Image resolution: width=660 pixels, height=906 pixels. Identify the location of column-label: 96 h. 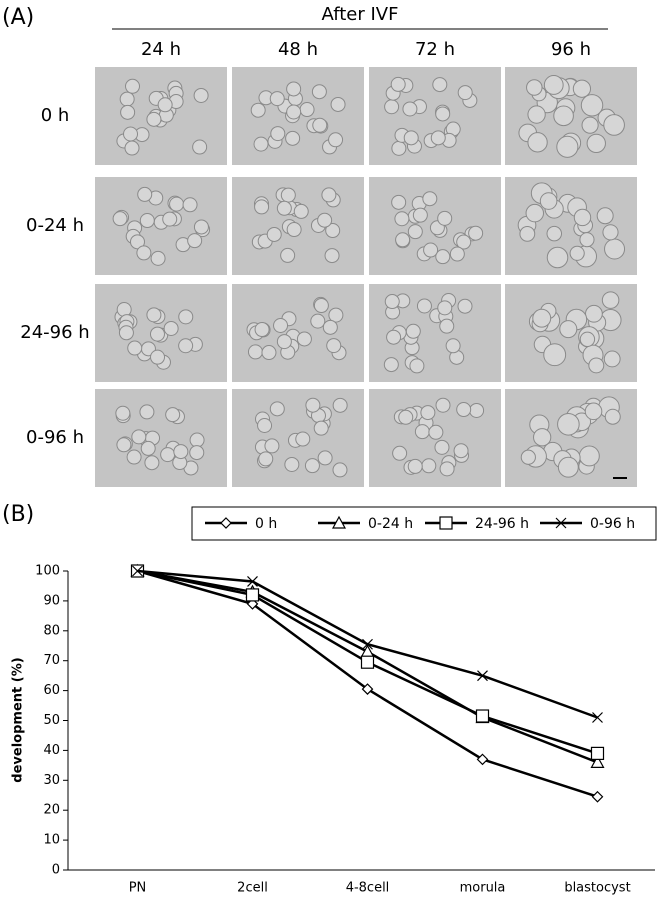
(571, 49).